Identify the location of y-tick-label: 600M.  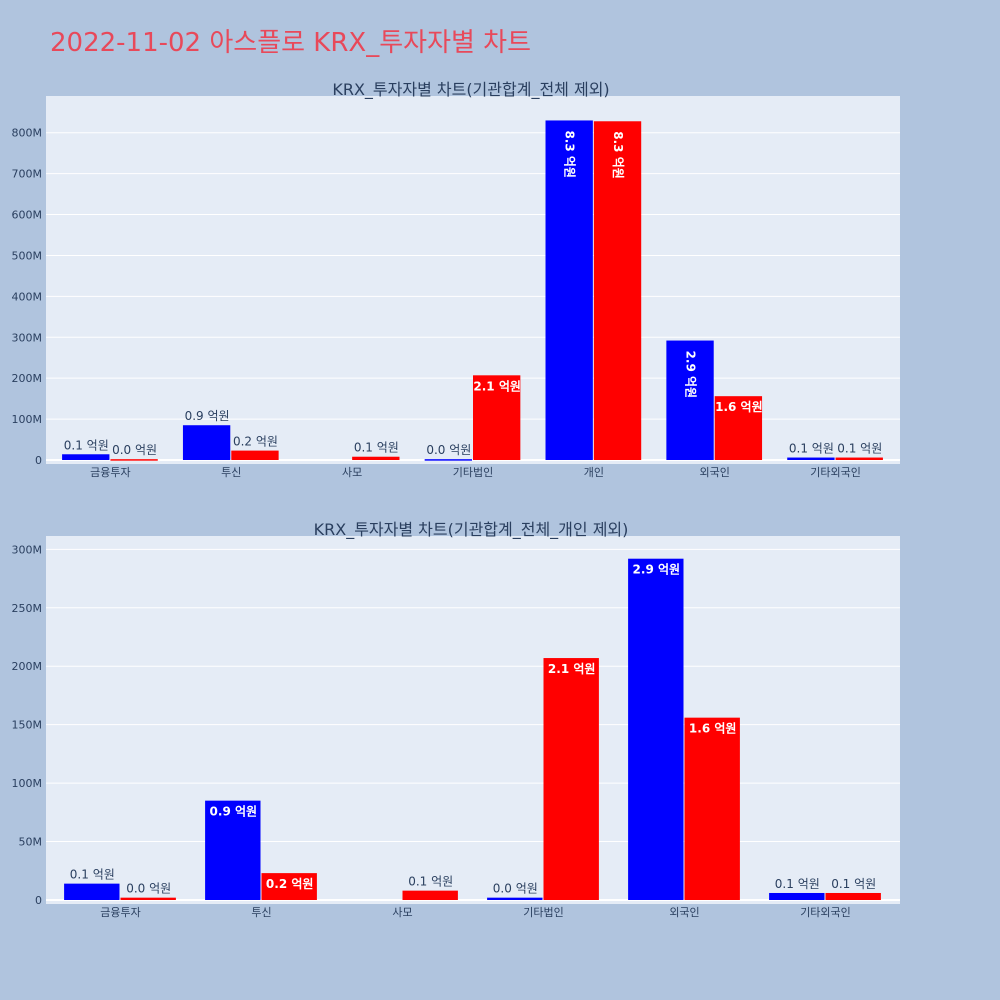
(27, 215).